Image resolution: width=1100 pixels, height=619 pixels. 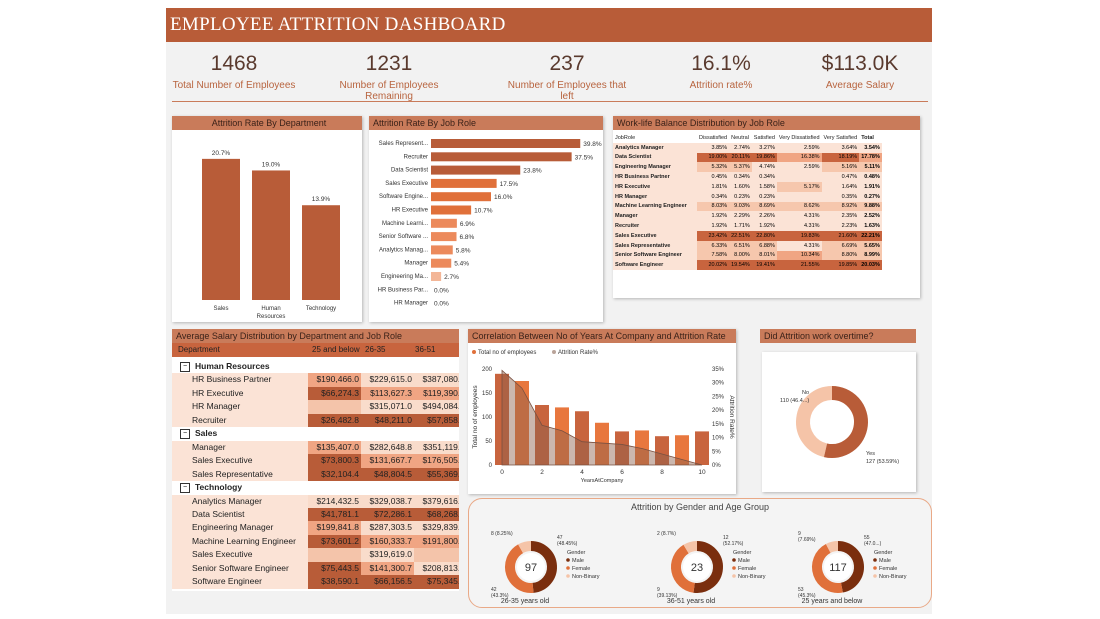 I want to click on table-cell: $282,648.8, so click(x=387, y=447).